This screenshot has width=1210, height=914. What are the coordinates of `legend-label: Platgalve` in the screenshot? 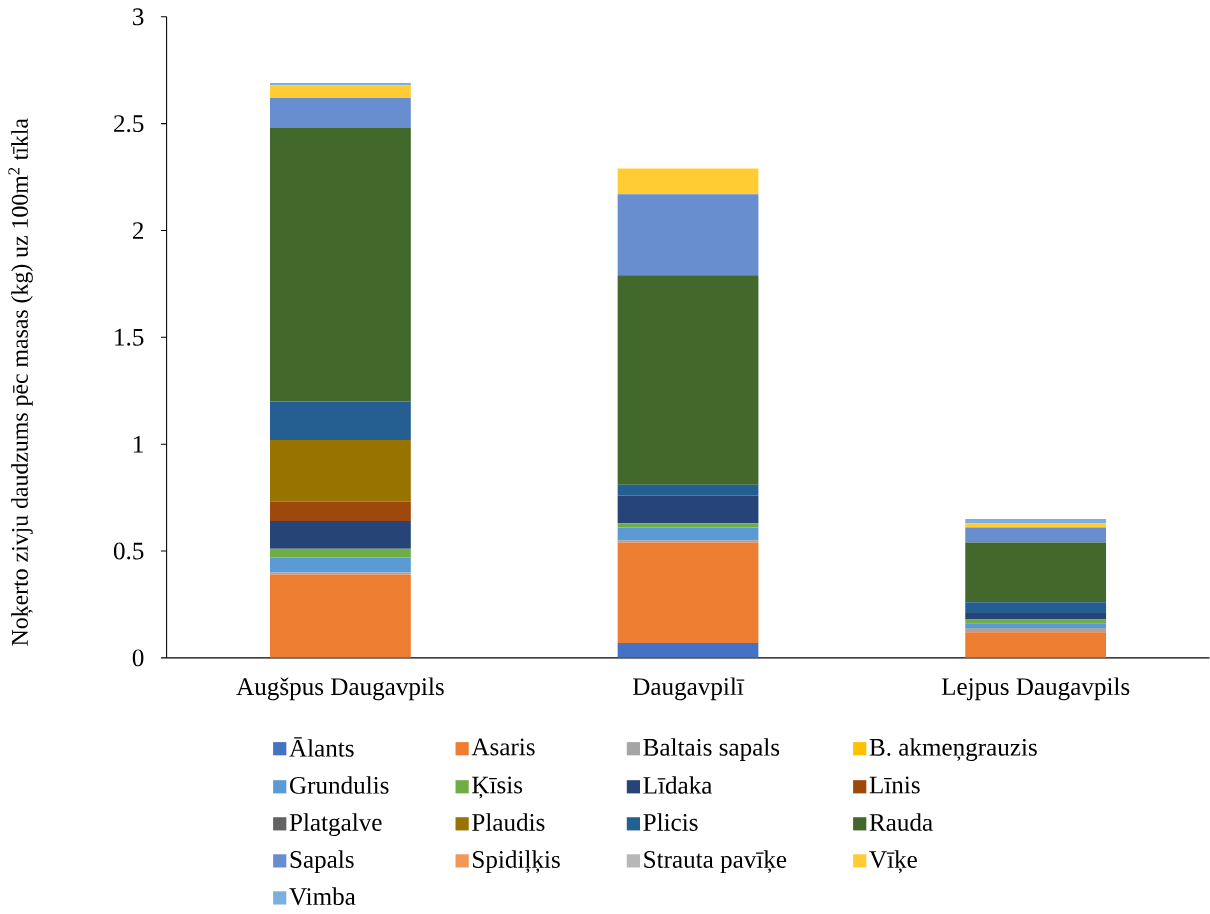 It's located at (335, 825).